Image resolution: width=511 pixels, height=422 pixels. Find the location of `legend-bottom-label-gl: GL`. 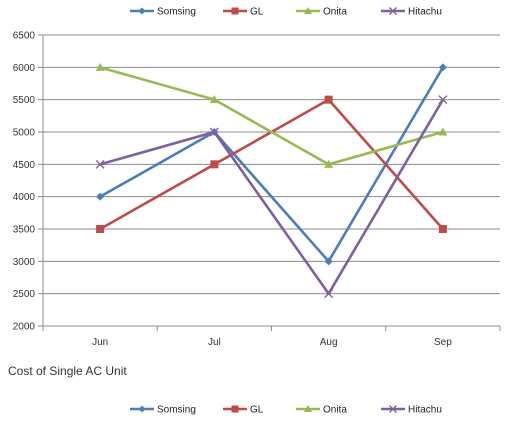

legend-bottom-label-gl: GL is located at coordinates (257, 410).